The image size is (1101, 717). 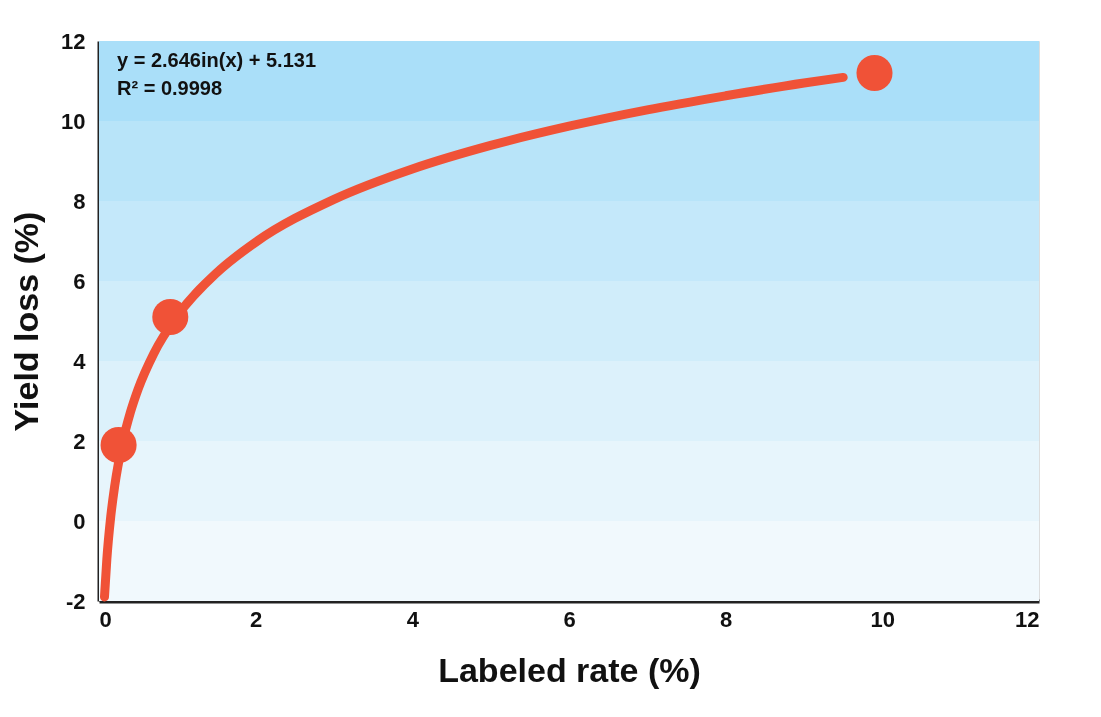 What do you see at coordinates (26, 321) in the screenshot?
I see `y-axis-title: Yield loss (%)` at bounding box center [26, 321].